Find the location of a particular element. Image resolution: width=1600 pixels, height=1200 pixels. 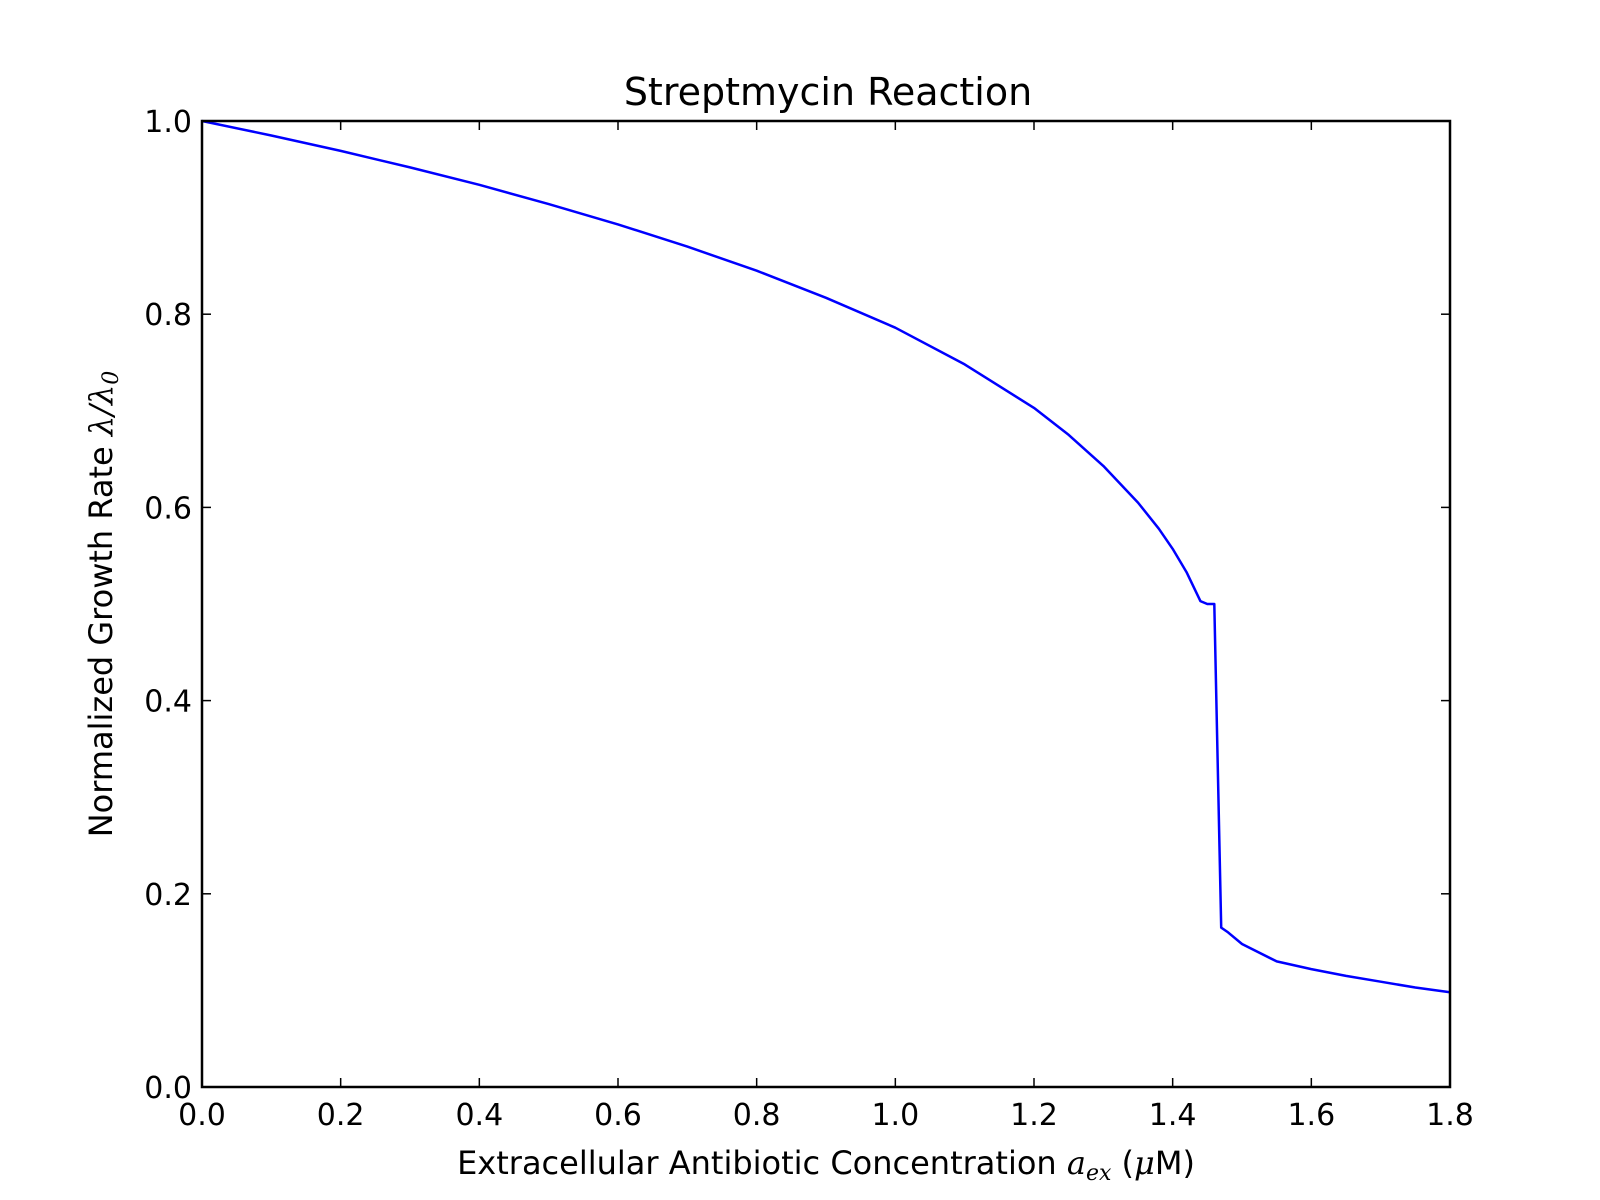

y-axis-label-prefix: Normalized Growth Rate is located at coordinates (101, 636).